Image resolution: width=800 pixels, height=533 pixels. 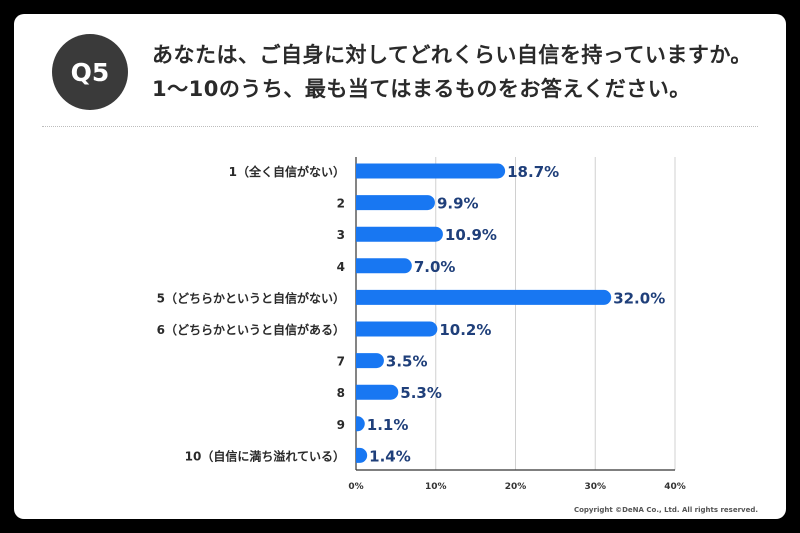 What do you see at coordinates (435, 267) in the screenshot?
I see `value-label: 7.0%` at bounding box center [435, 267].